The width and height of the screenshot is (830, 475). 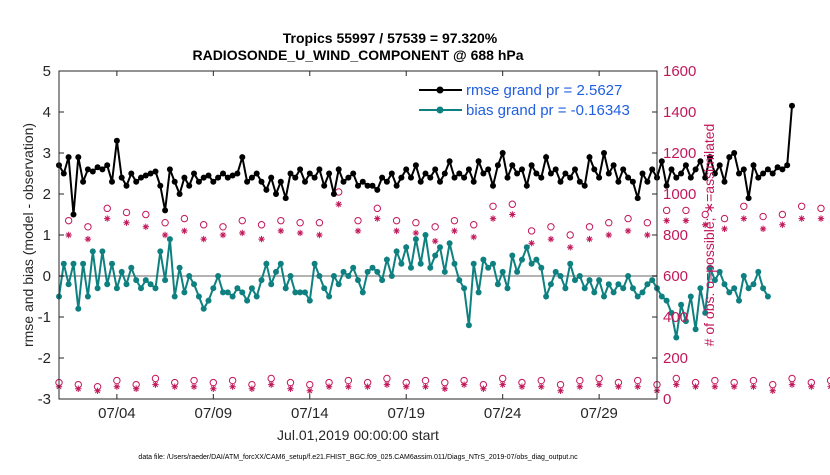 I want to click on y-right-tick-label: 1600, so click(x=679, y=71).